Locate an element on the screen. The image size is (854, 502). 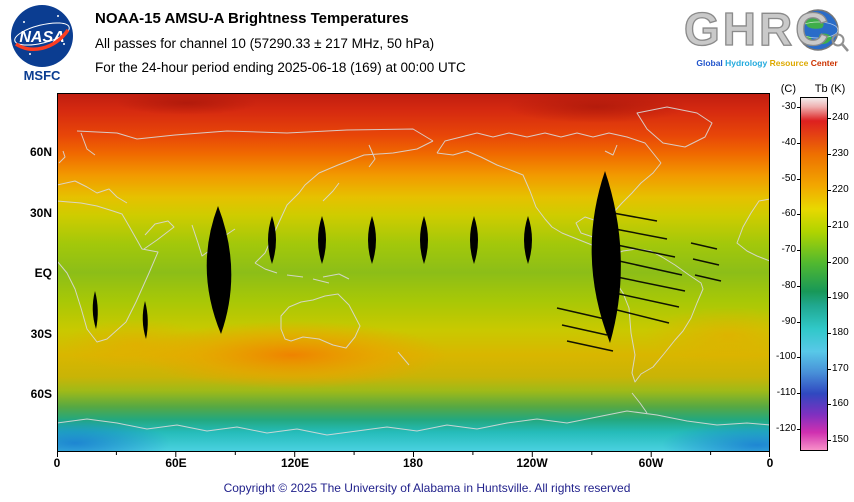
globe-icon is located at coordinates (818, 30).